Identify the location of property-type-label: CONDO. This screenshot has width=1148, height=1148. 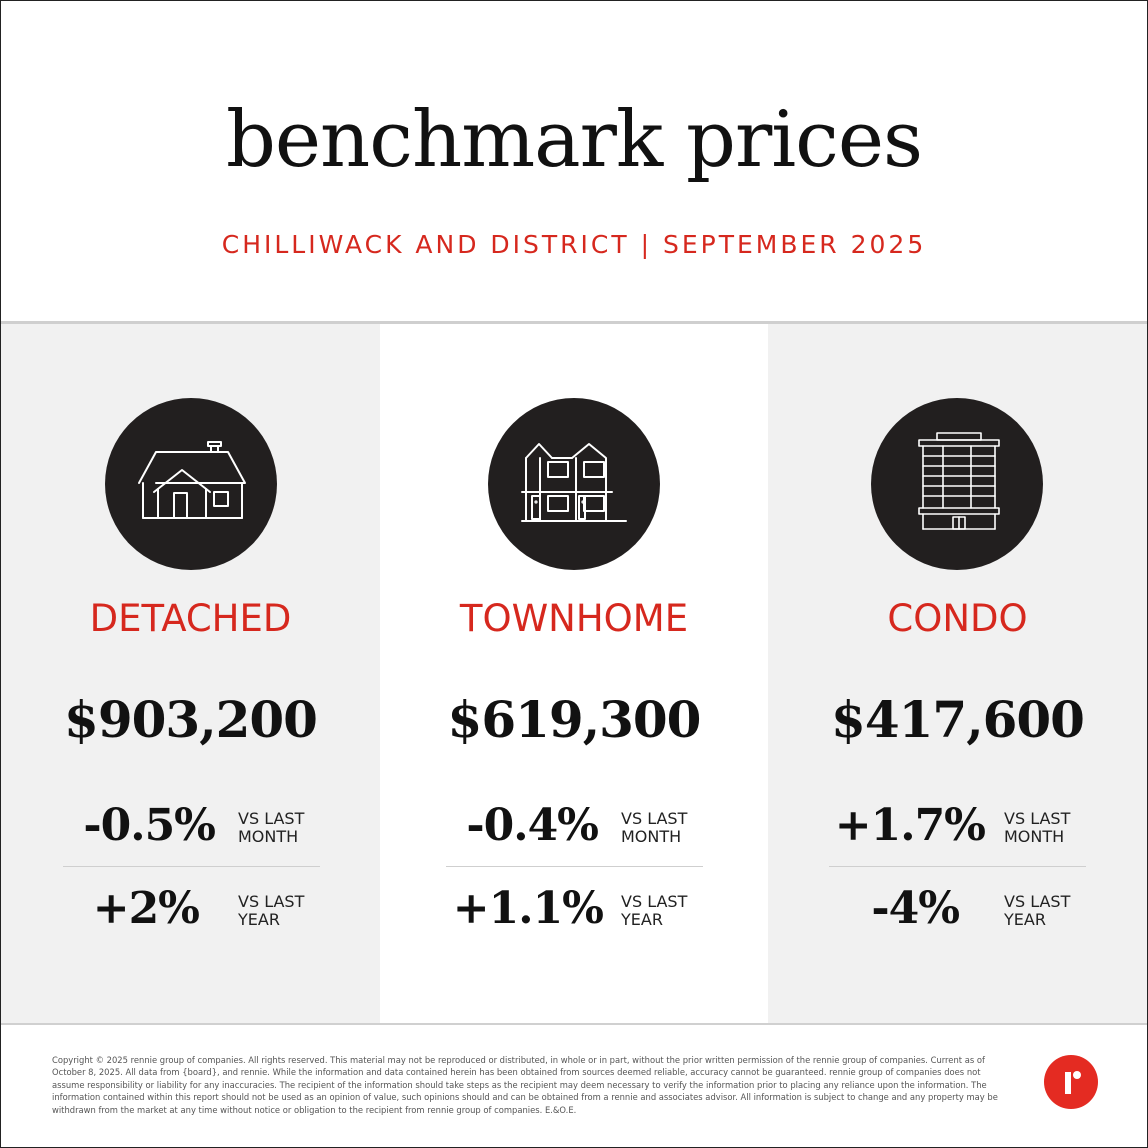
(957, 618).